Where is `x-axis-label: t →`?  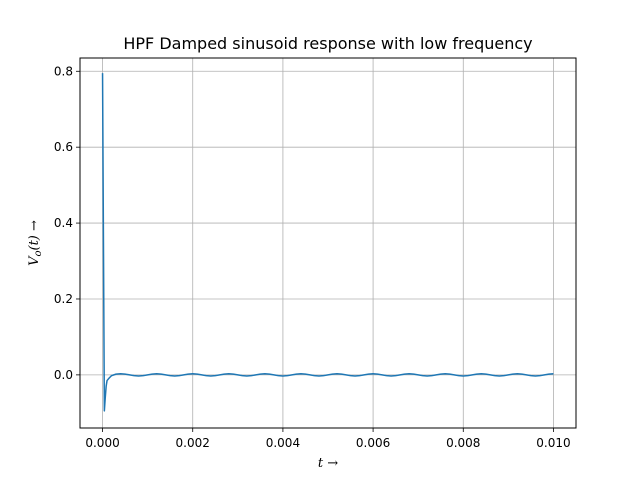
x-axis-label: t → is located at coordinates (328, 463).